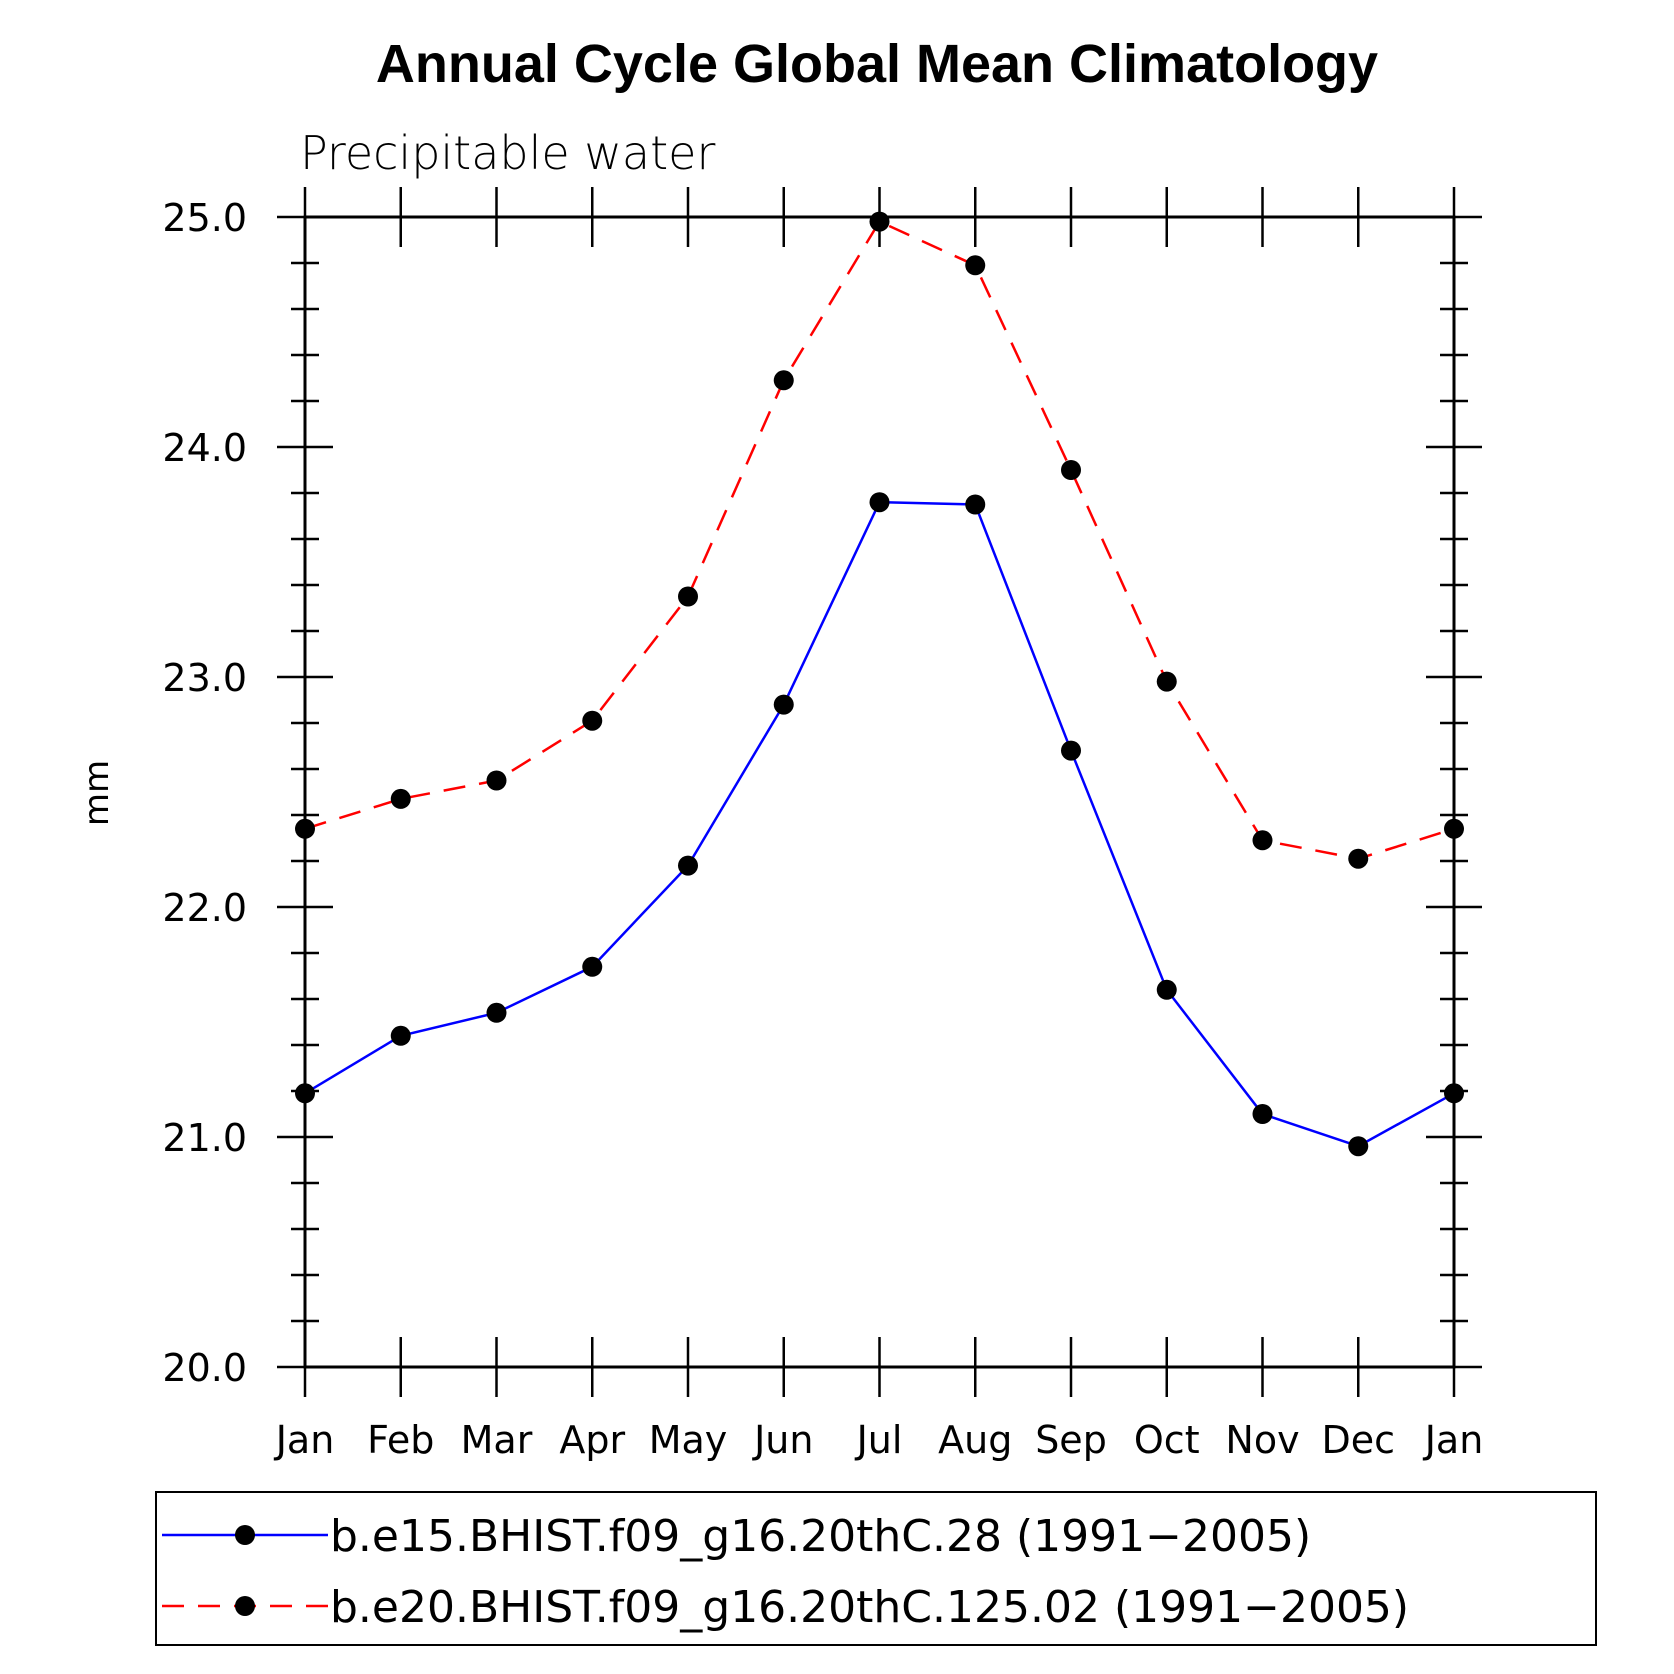 The image size is (1674, 1674). I want to click on y-tick-label: 22.0, so click(204, 908).